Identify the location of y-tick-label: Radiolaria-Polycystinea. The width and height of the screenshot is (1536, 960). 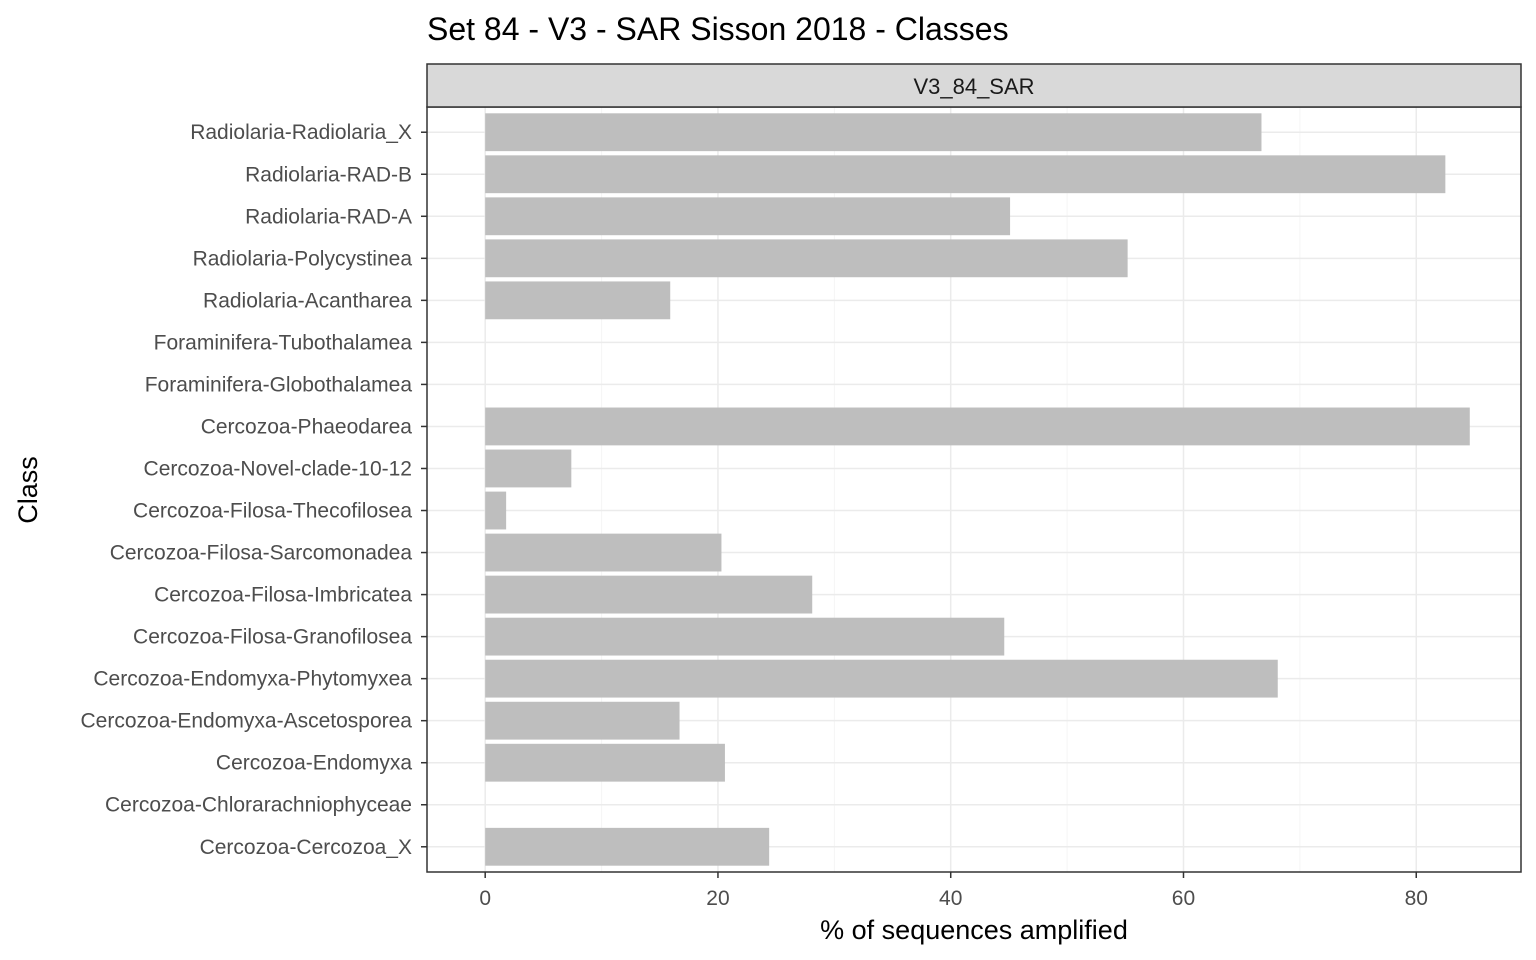
(303, 258).